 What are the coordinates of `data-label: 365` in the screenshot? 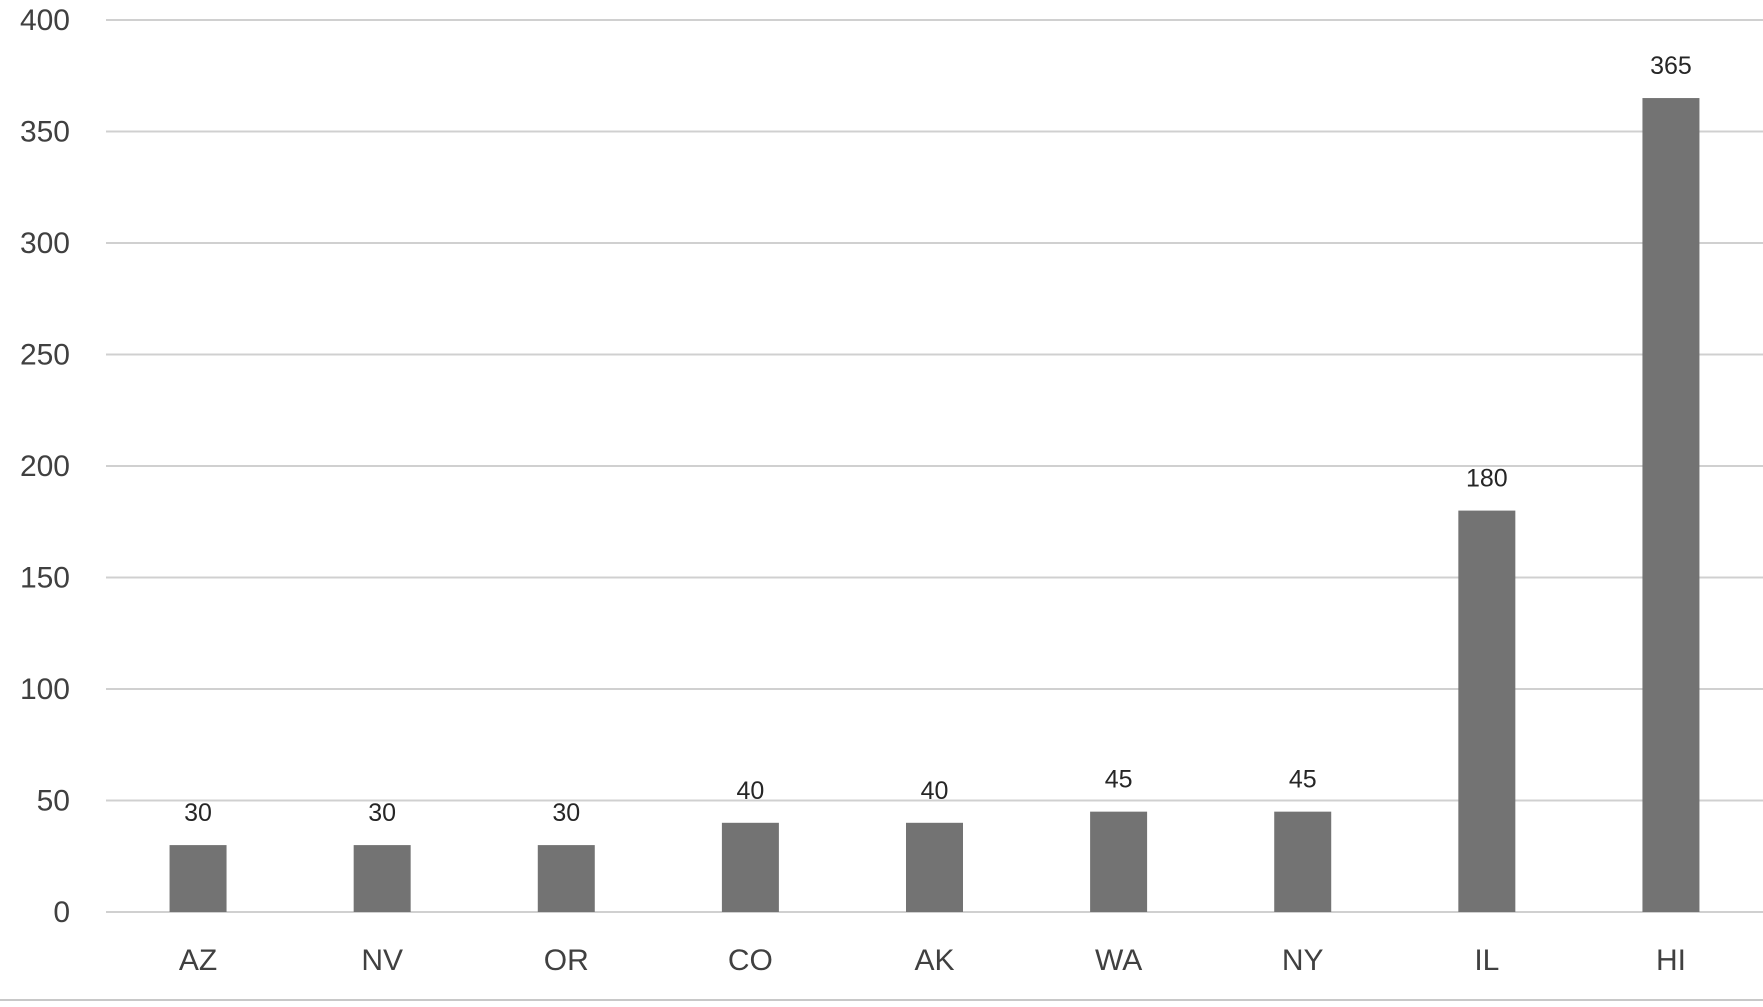 It's located at (1671, 66).